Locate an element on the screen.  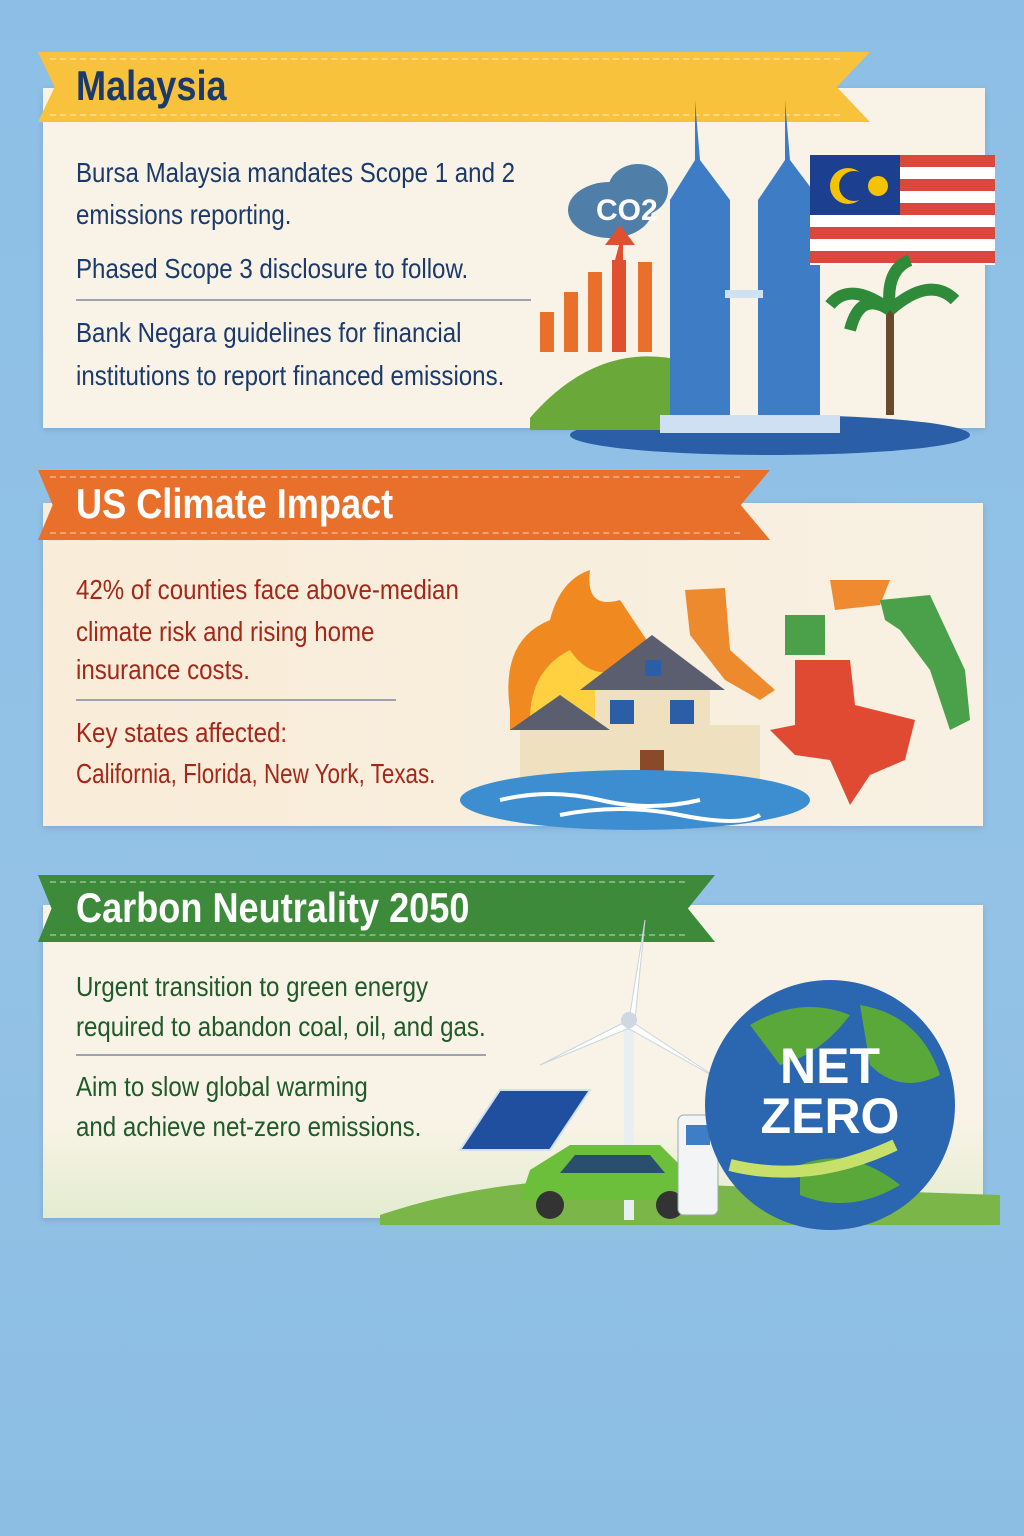
malaysia-banner is located at coordinates (454, 87).